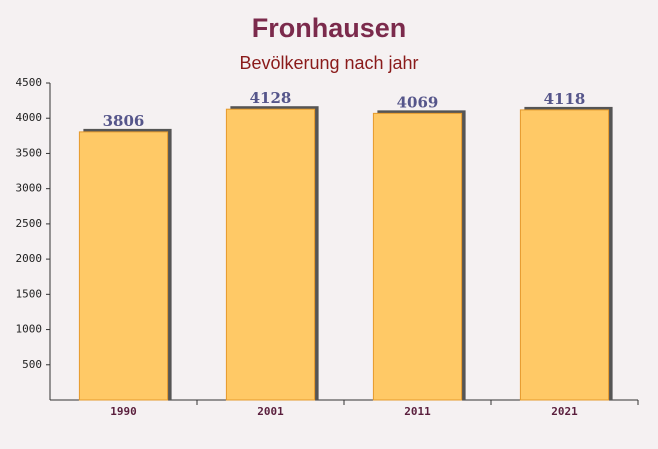  I want to click on y-tick-label: 2500, so click(29, 223).